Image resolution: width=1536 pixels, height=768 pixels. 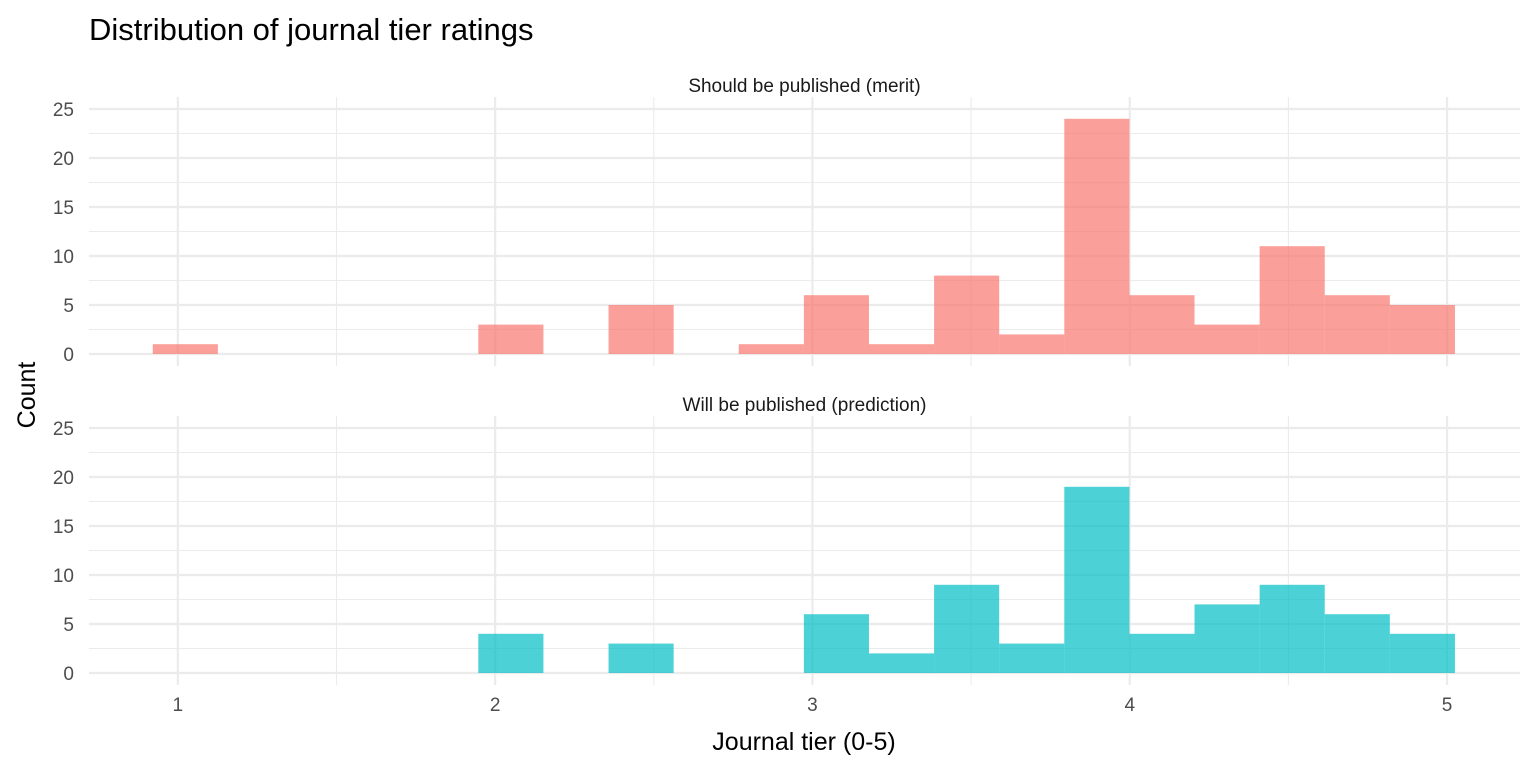 What do you see at coordinates (805, 405) in the screenshot?
I see `facet-strip-label: Will be published (prediction)` at bounding box center [805, 405].